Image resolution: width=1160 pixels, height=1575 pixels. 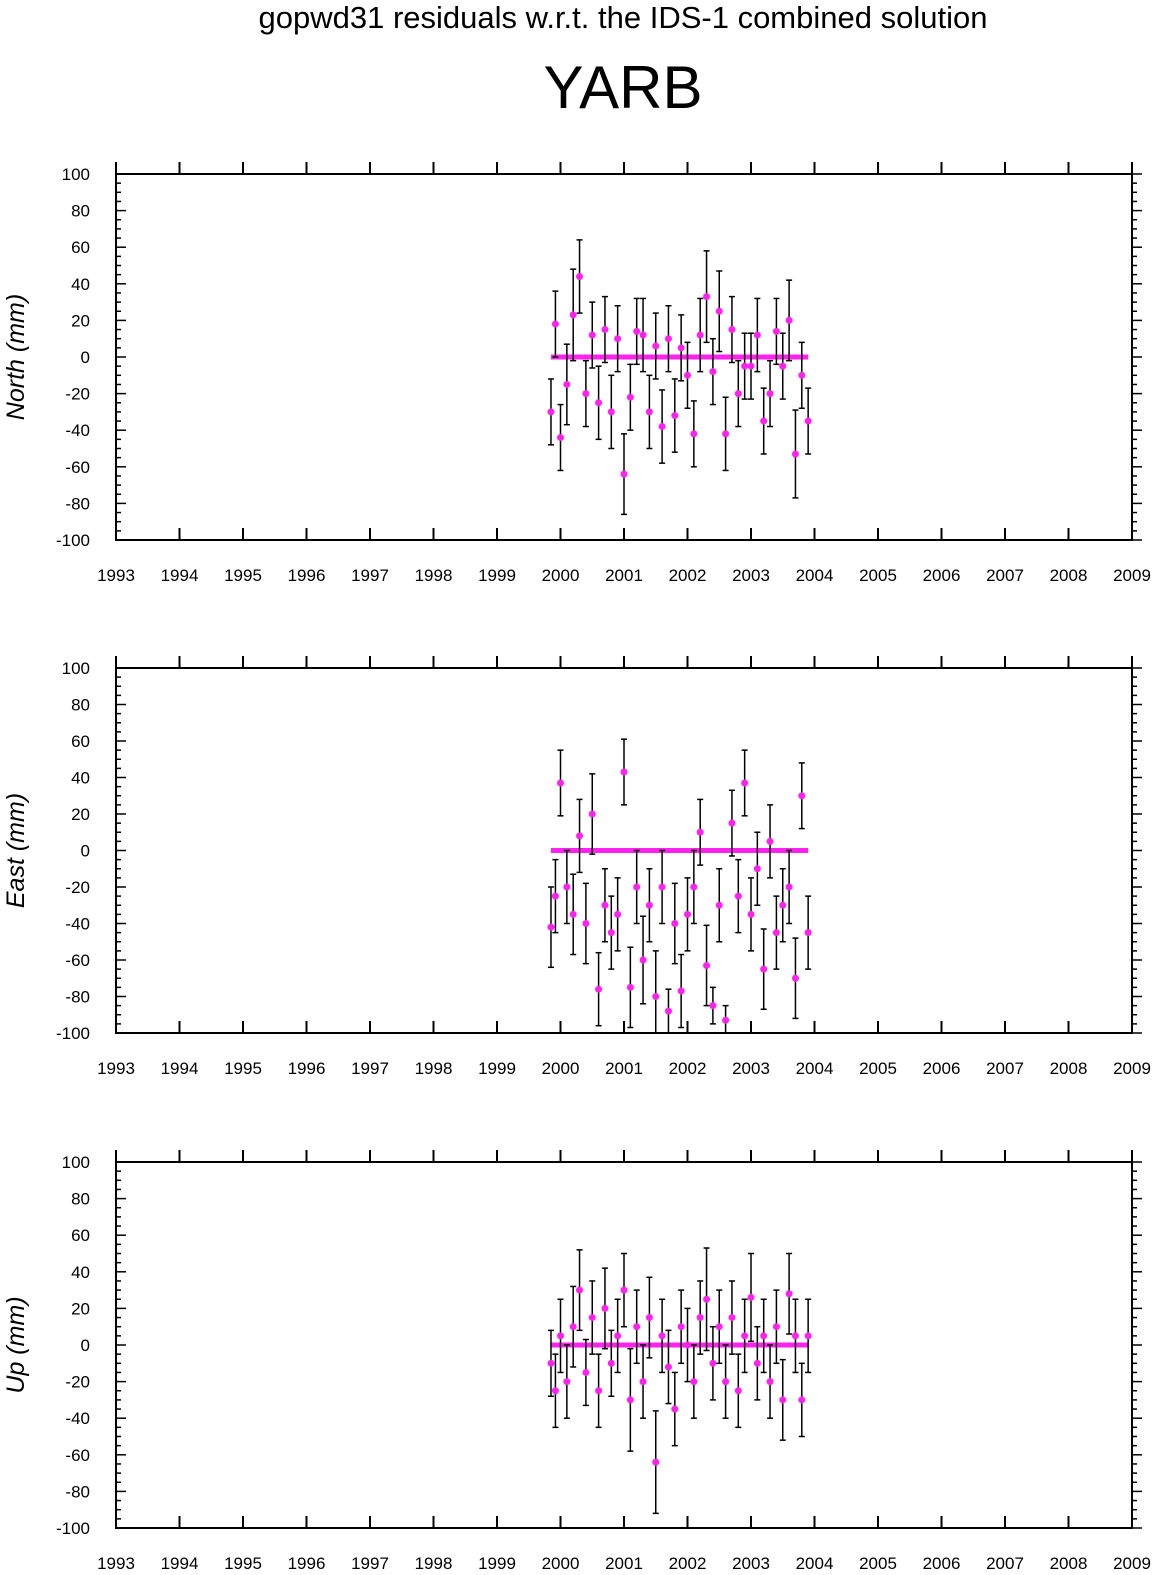 What do you see at coordinates (116, 575) in the screenshot?
I see `x-tick-label: 1993` at bounding box center [116, 575].